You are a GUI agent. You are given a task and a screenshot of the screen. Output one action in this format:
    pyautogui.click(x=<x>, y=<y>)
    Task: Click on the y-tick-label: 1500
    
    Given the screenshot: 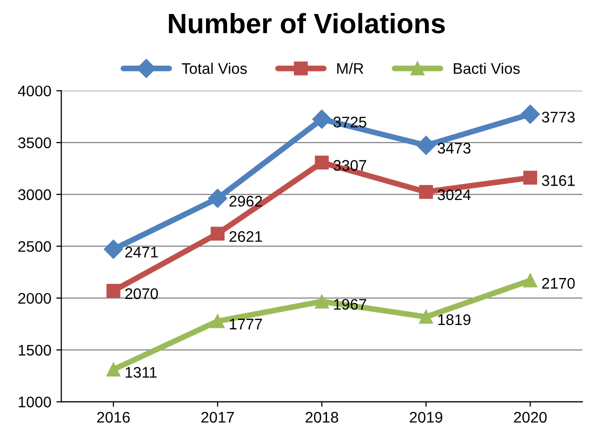 What is the action you would take?
    pyautogui.click(x=34, y=350)
    